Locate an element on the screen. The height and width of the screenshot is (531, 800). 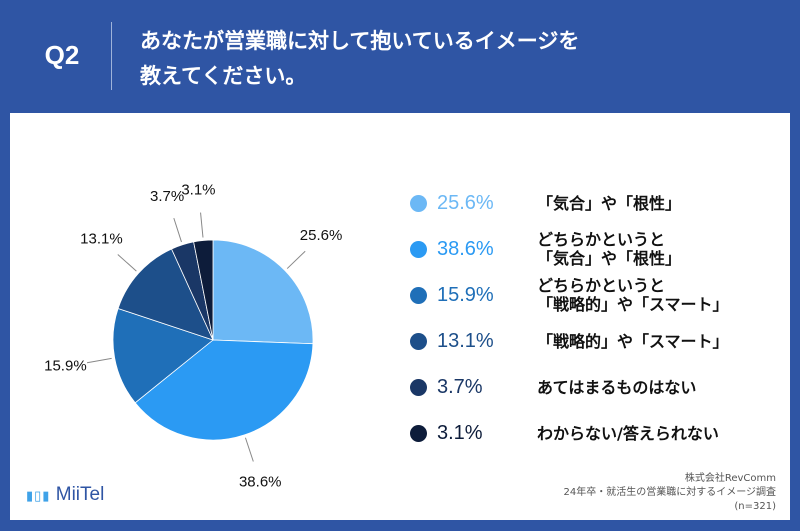
legend-label: 「戦略的」や「スマート」 is located at coordinates (633, 341).